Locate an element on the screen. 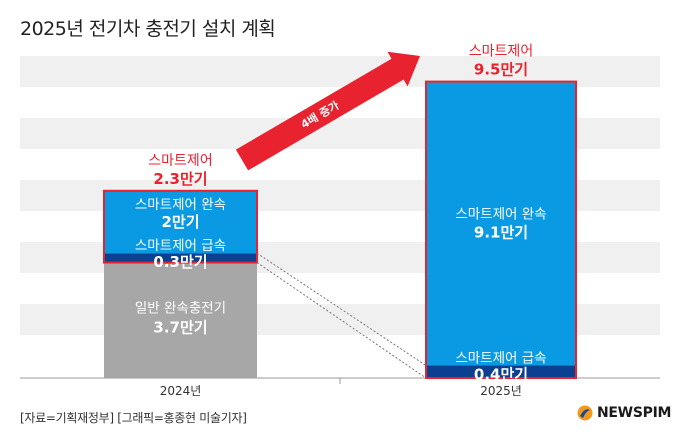  newspim-logo: NEWSPIM is located at coordinates (624, 413).